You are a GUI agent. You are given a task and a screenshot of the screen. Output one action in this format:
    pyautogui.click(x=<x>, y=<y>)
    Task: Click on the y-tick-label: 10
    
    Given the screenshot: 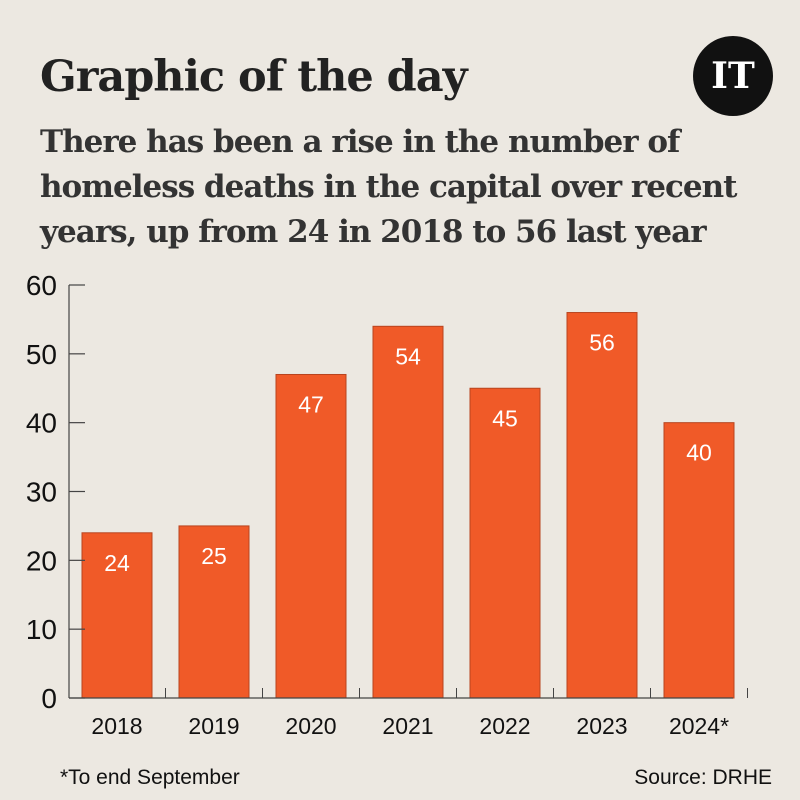 What is the action you would take?
    pyautogui.click(x=41, y=629)
    